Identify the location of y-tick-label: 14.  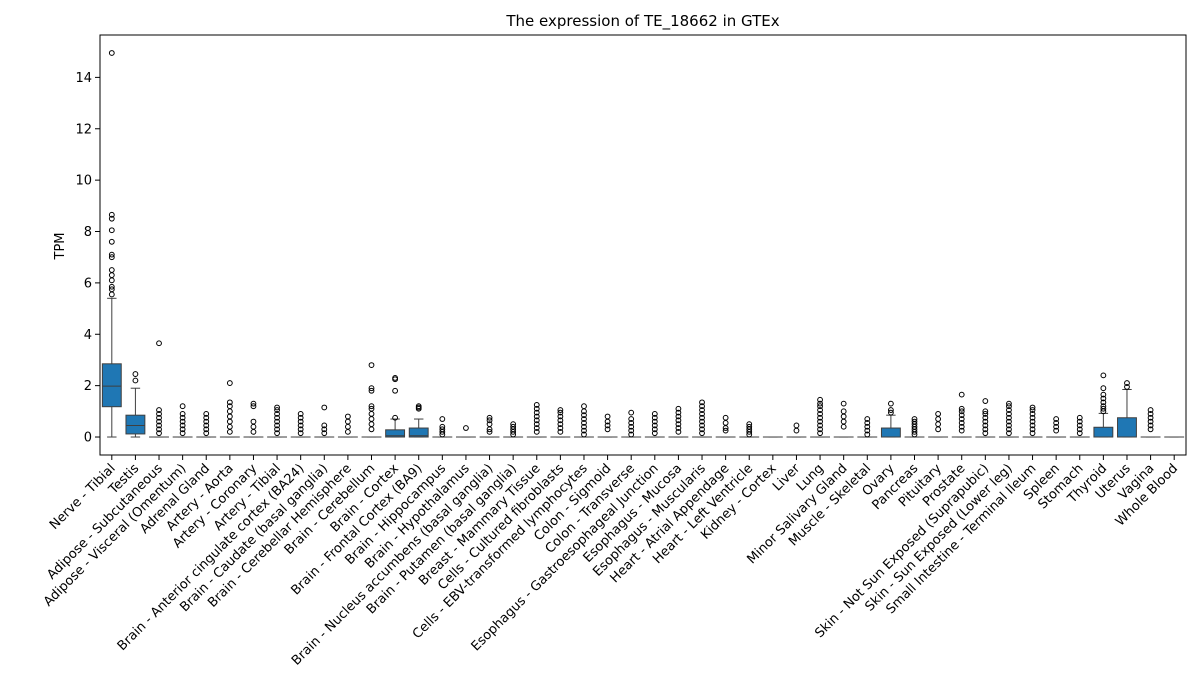
(83, 78).